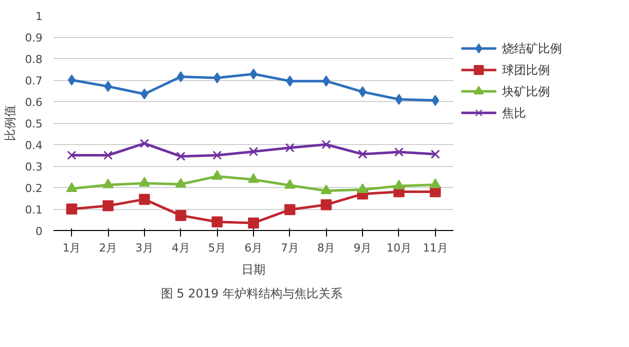  I want to click on x-tick-label: 4月, so click(181, 248).